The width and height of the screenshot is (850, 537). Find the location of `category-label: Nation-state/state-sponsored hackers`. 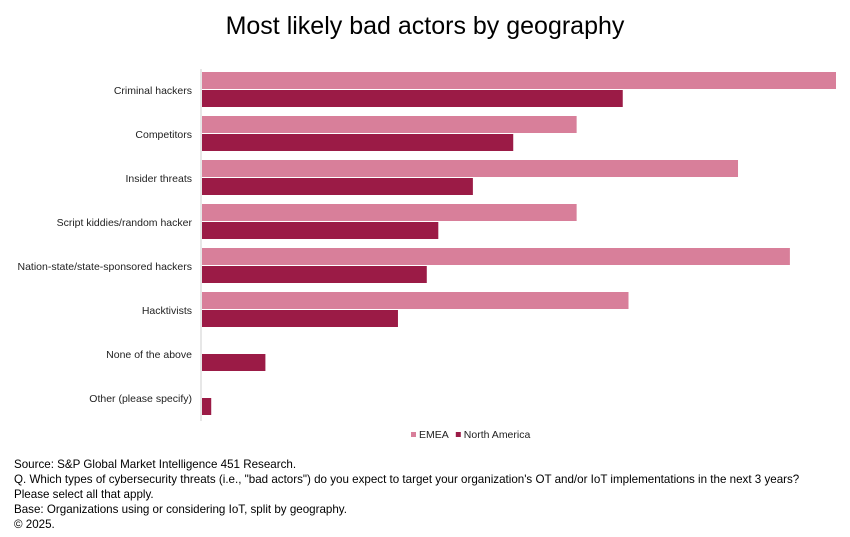

category-label: Nation-state/state-sponsored hackers is located at coordinates (104, 267).